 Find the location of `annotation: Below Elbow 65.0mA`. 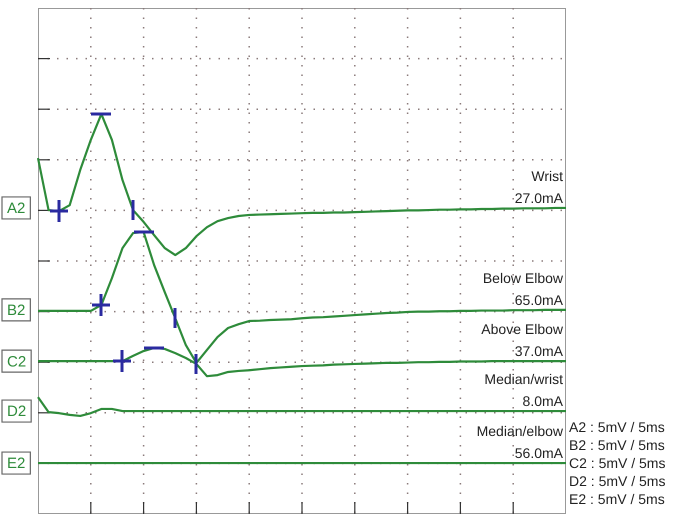

annotation: Below Elbow 65.0mA is located at coordinates (523, 289).